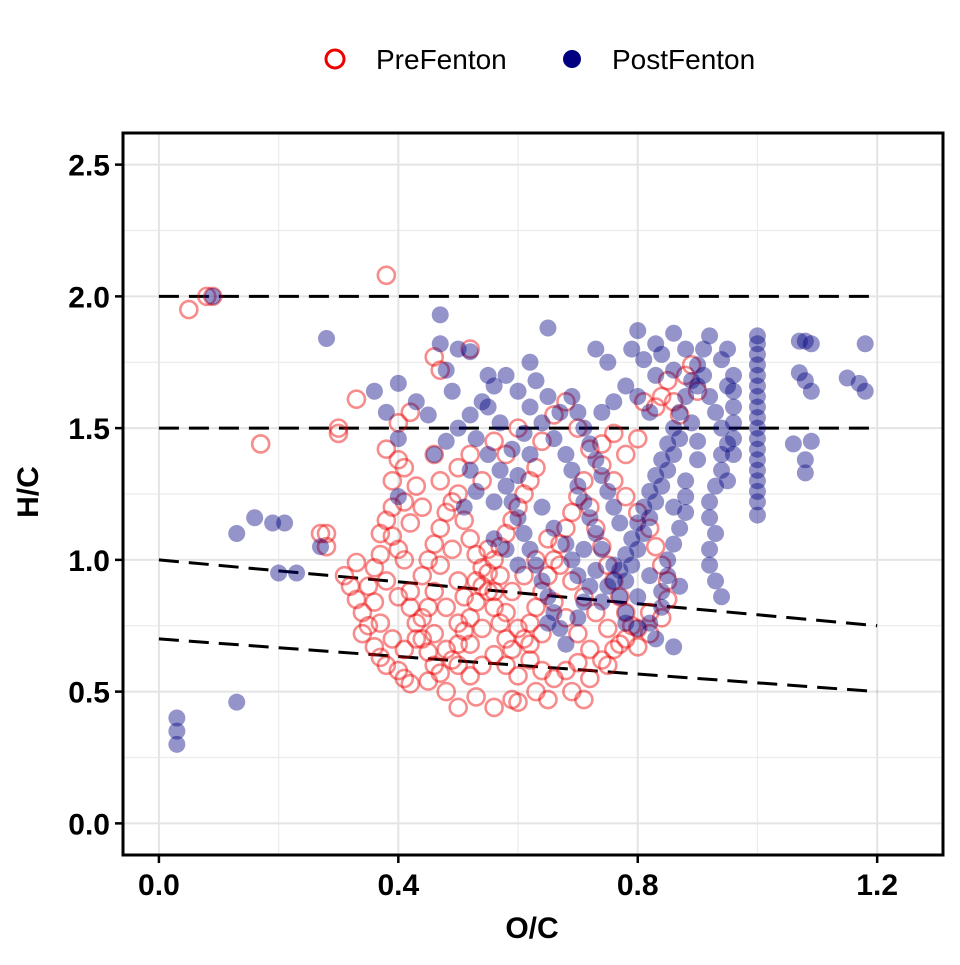 The image size is (960, 965). I want to click on y-axis-title: H/C, so click(28, 492).